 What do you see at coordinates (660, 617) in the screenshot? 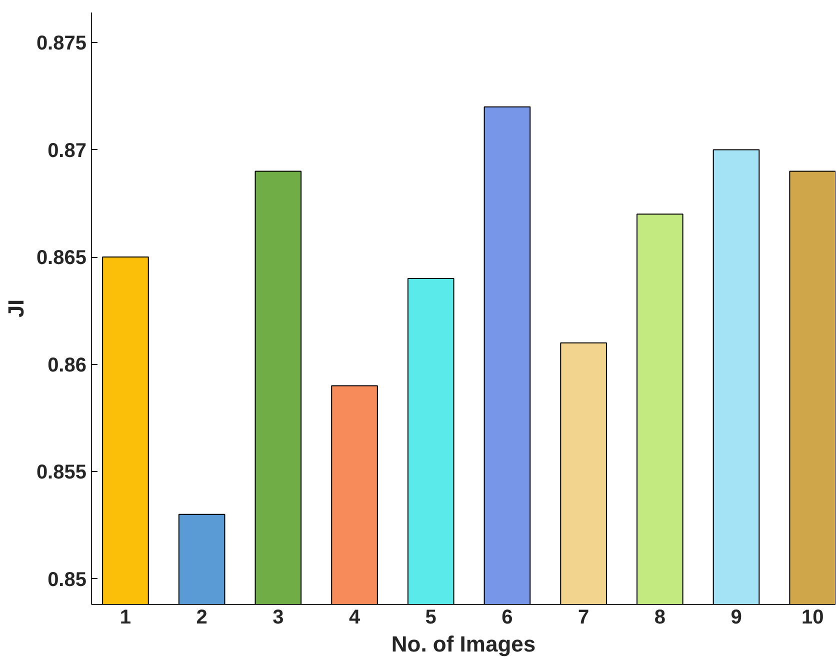
I see `x-tick-label: 8` at bounding box center [660, 617].